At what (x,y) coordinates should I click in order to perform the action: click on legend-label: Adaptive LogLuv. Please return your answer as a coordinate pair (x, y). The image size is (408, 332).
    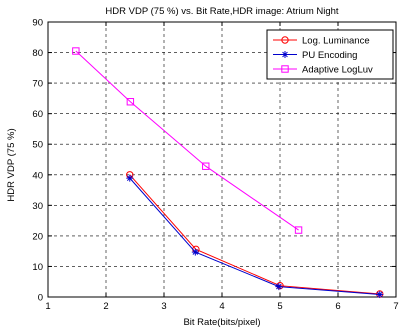
    Looking at the image, I should click on (337, 70).